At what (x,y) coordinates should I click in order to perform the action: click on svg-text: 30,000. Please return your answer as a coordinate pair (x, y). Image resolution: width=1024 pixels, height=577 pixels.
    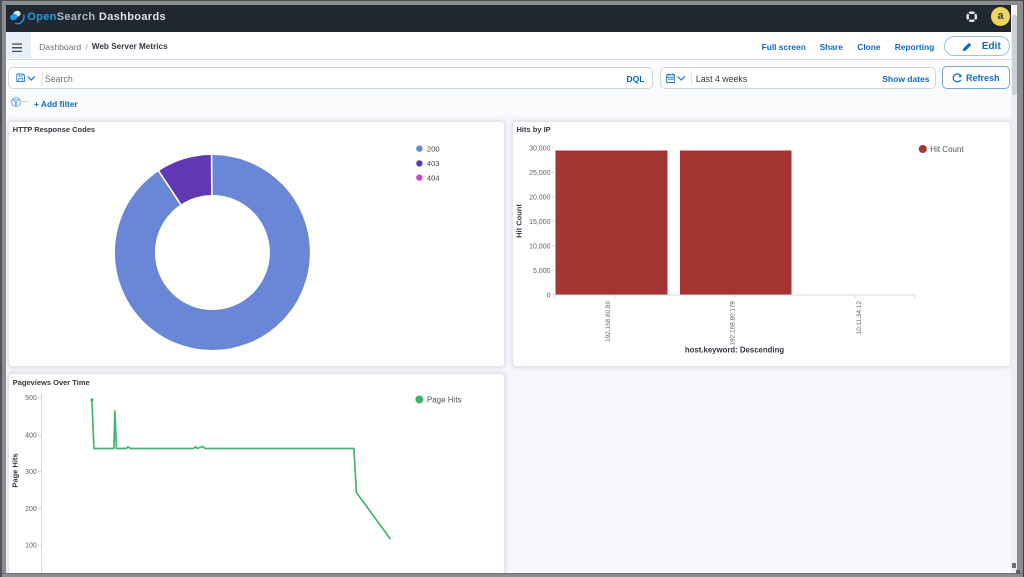
    Looking at the image, I should click on (540, 148).